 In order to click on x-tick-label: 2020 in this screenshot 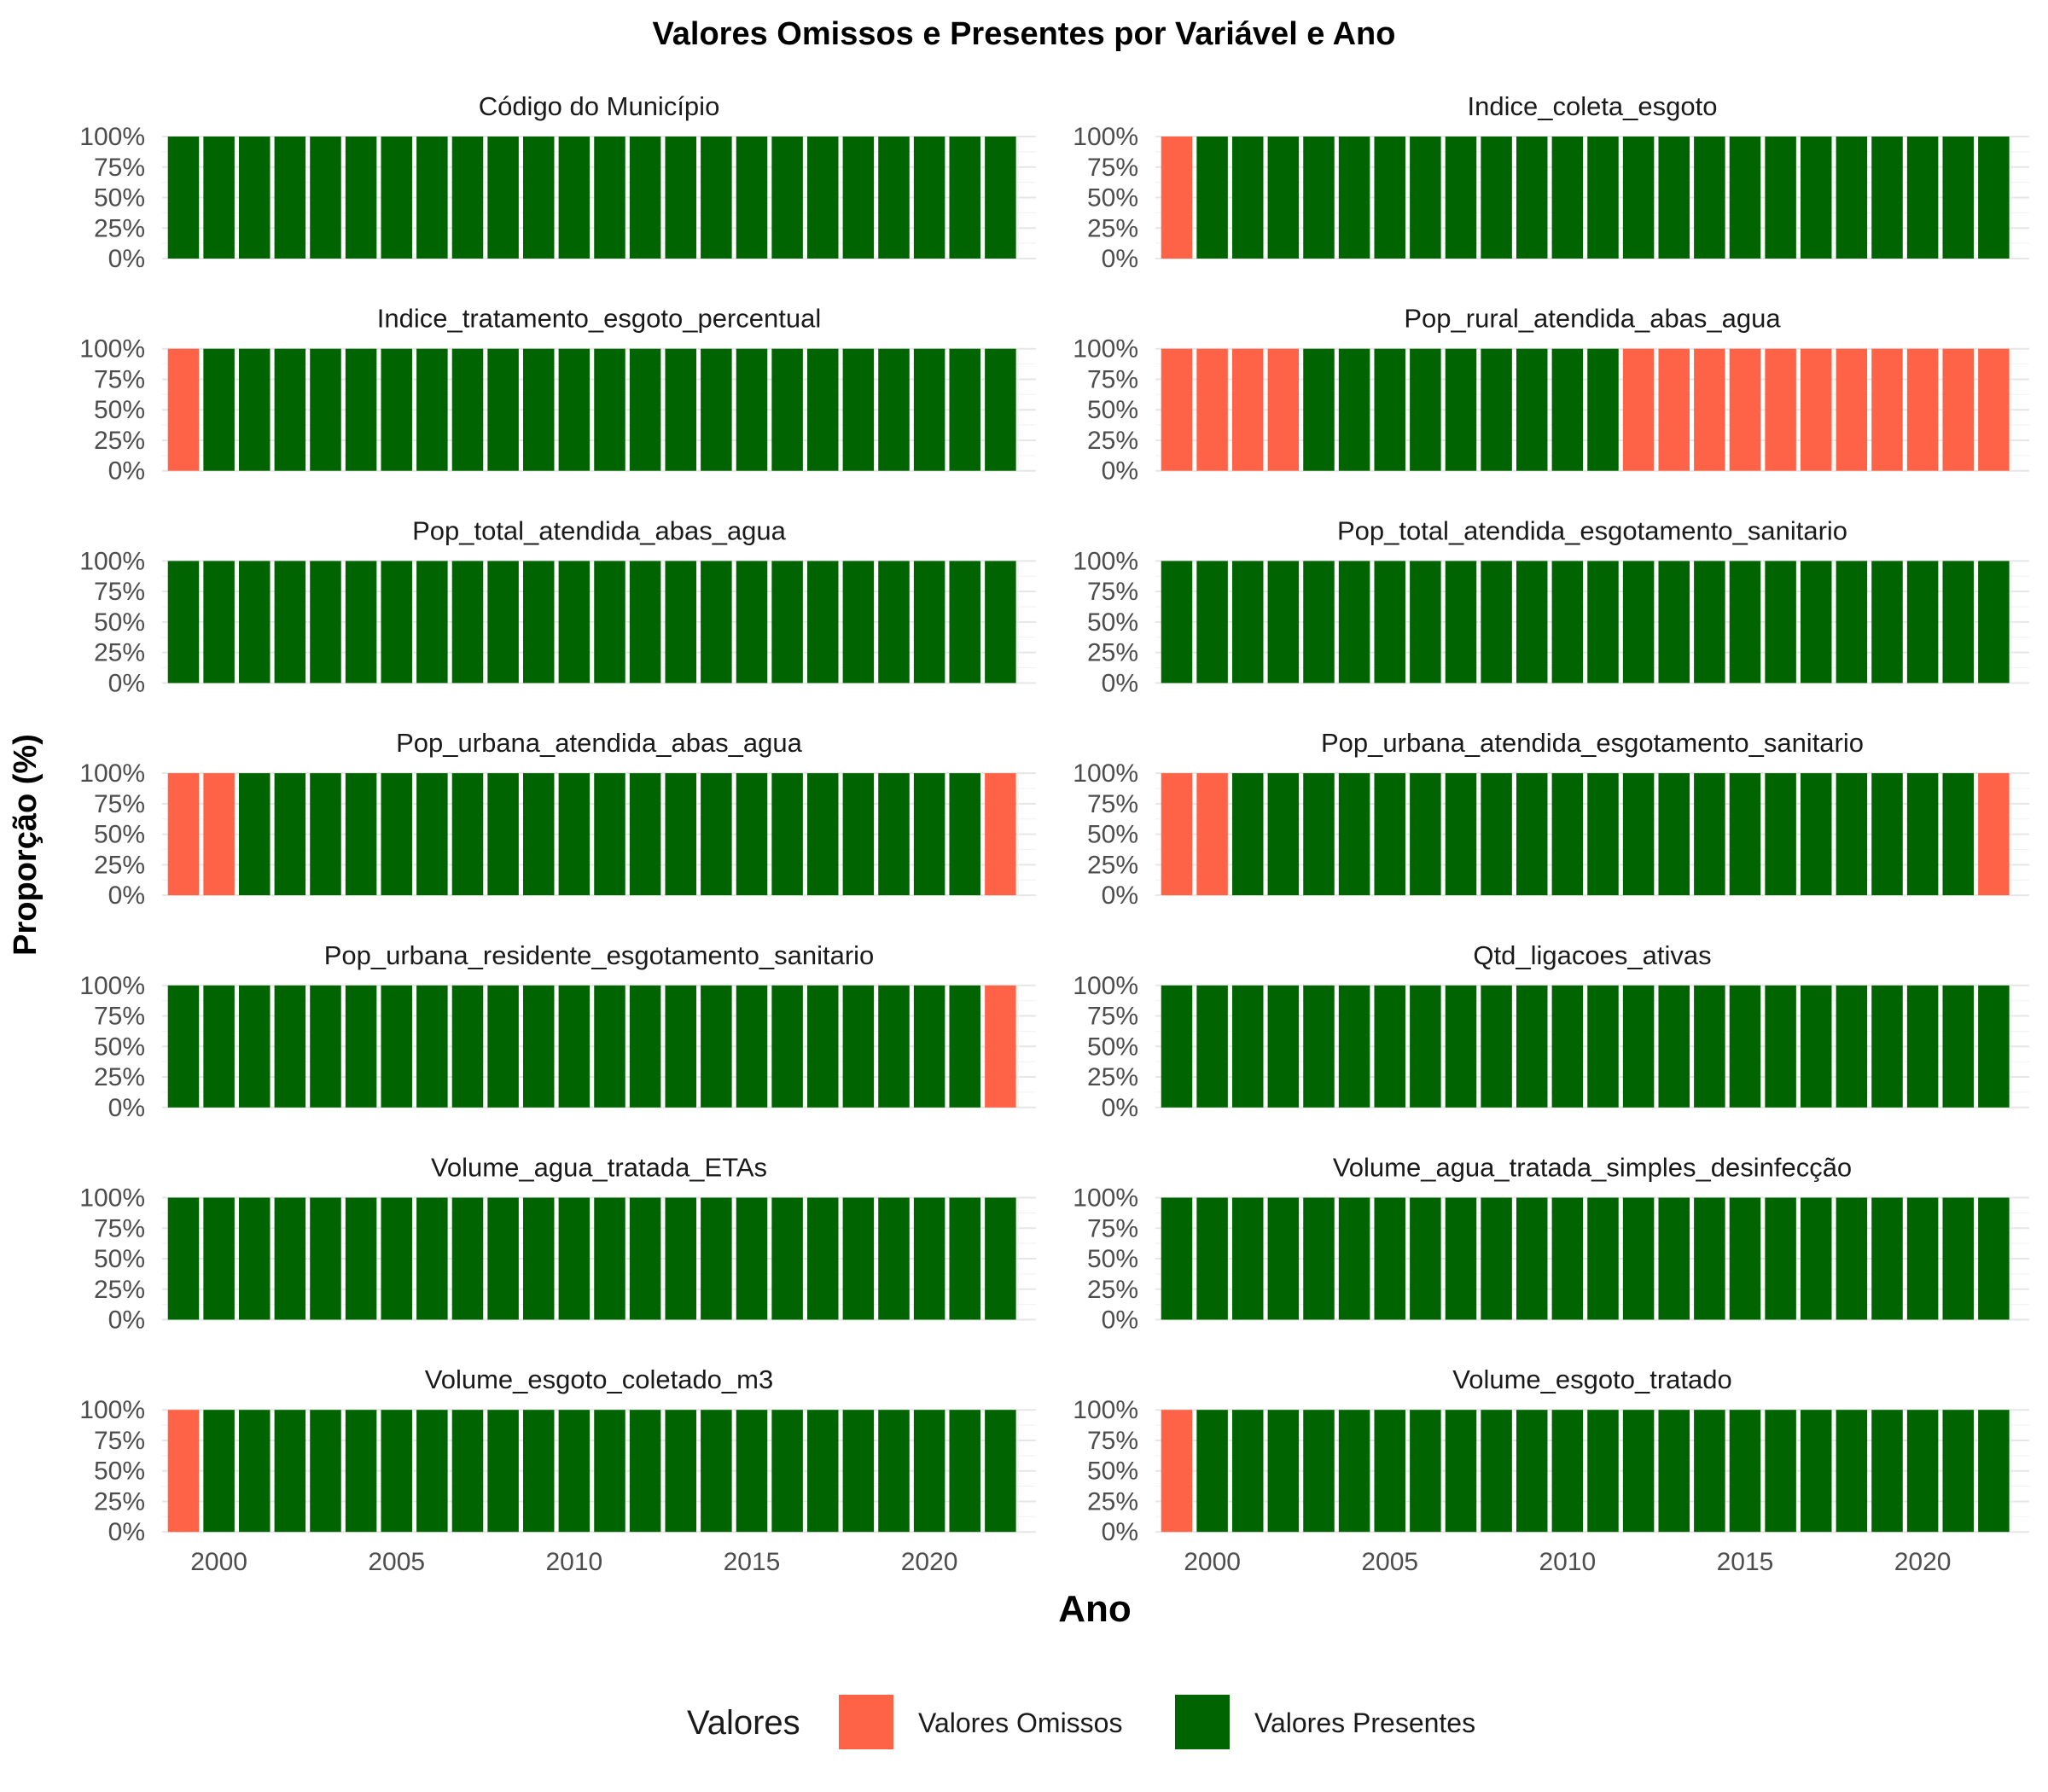, I will do `click(1923, 1562)`.